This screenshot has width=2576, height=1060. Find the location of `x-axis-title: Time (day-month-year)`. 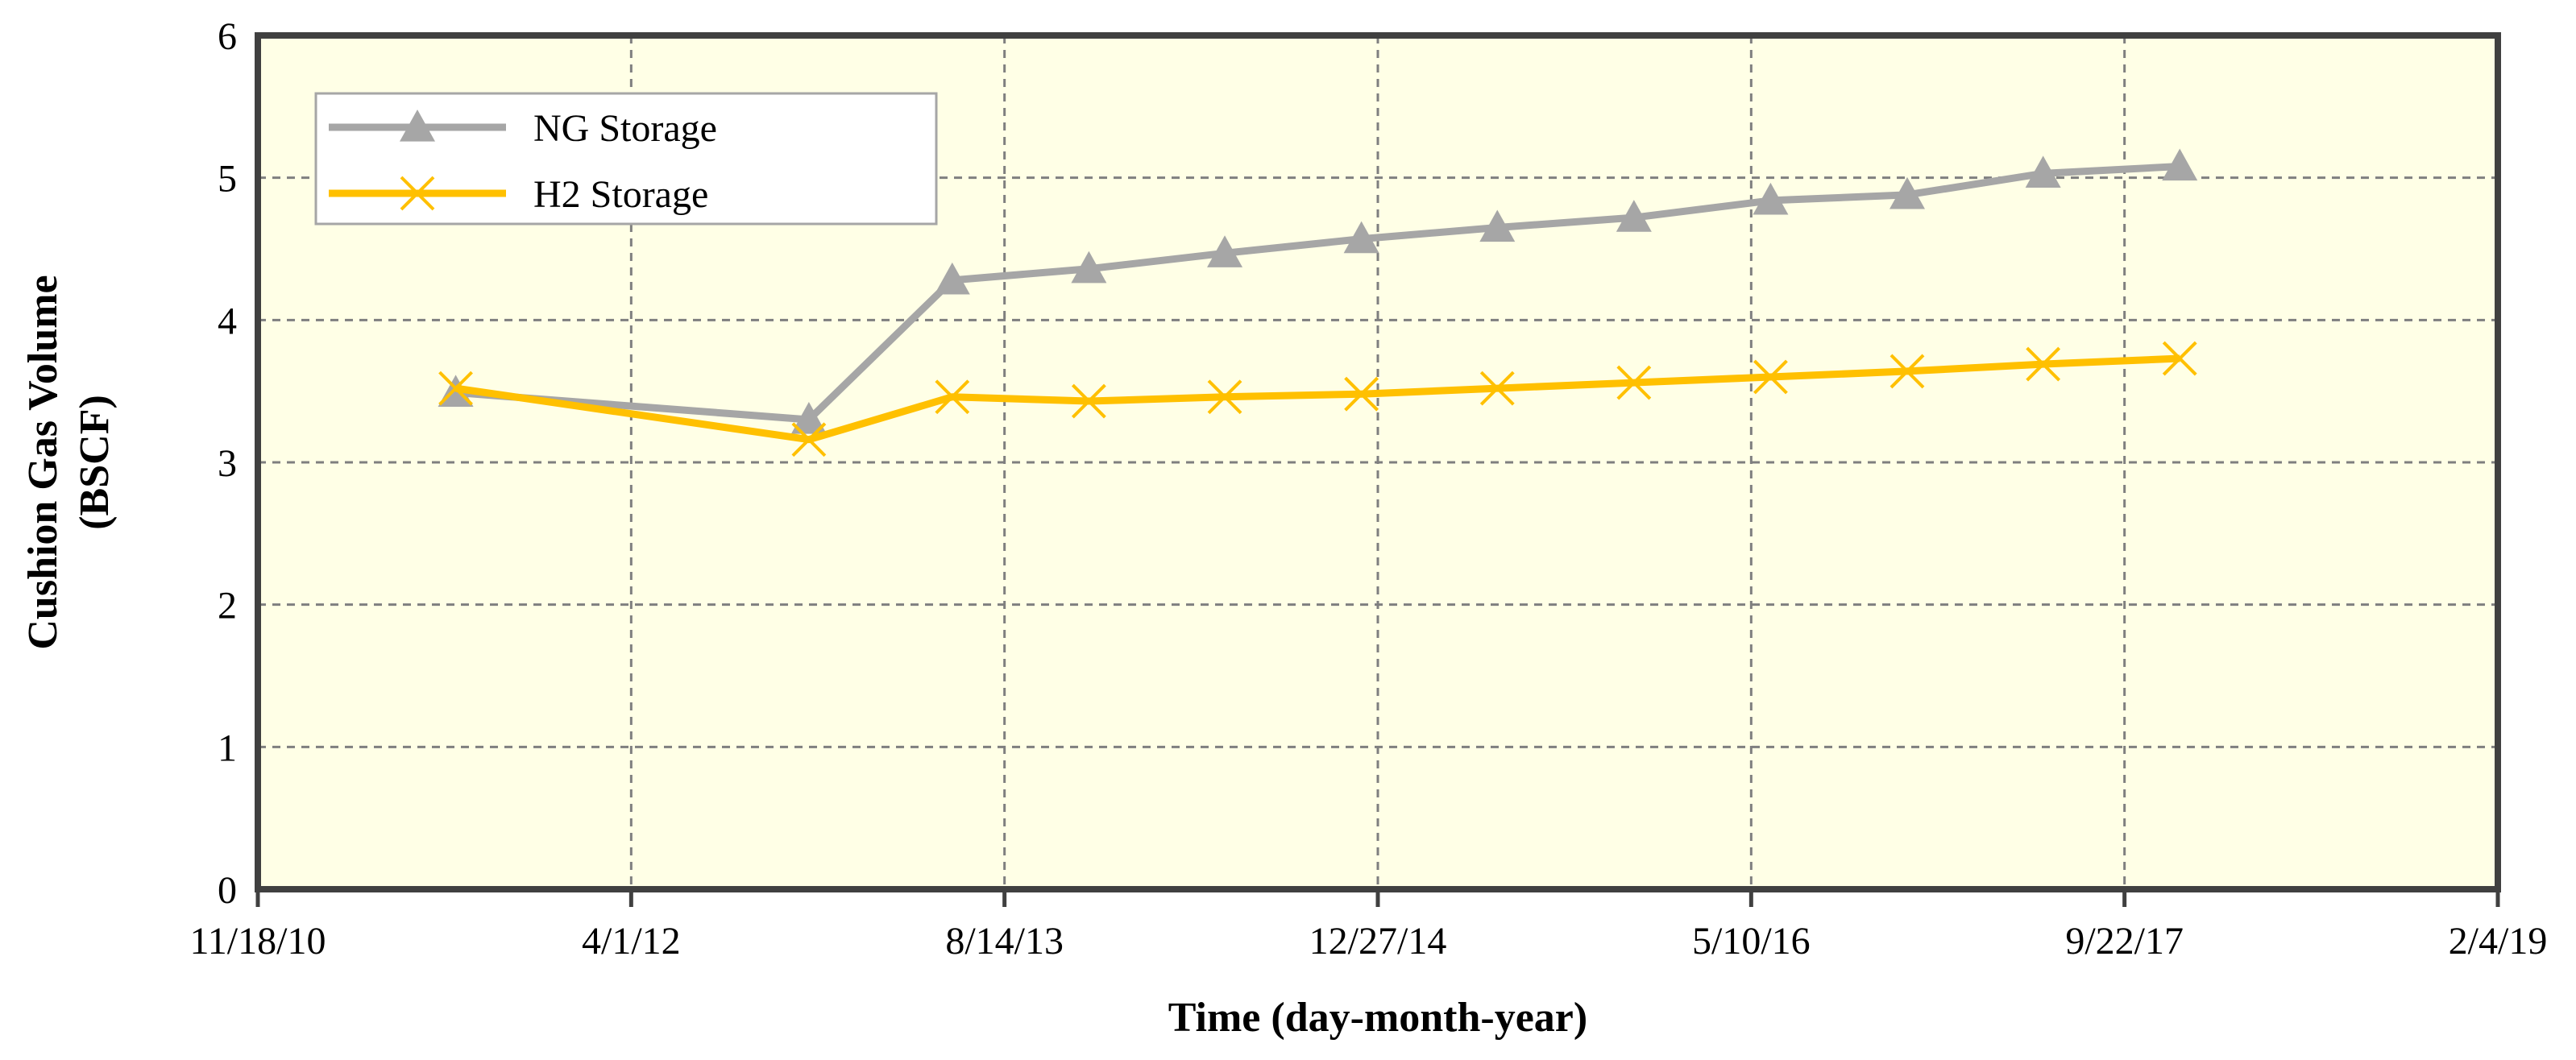

x-axis-title: Time (day-month-year) is located at coordinates (1377, 1018).